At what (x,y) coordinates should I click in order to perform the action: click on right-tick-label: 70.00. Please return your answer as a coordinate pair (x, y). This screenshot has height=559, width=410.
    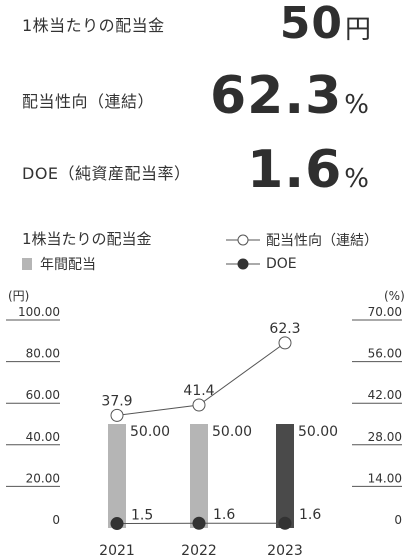
    Looking at the image, I should click on (385, 312).